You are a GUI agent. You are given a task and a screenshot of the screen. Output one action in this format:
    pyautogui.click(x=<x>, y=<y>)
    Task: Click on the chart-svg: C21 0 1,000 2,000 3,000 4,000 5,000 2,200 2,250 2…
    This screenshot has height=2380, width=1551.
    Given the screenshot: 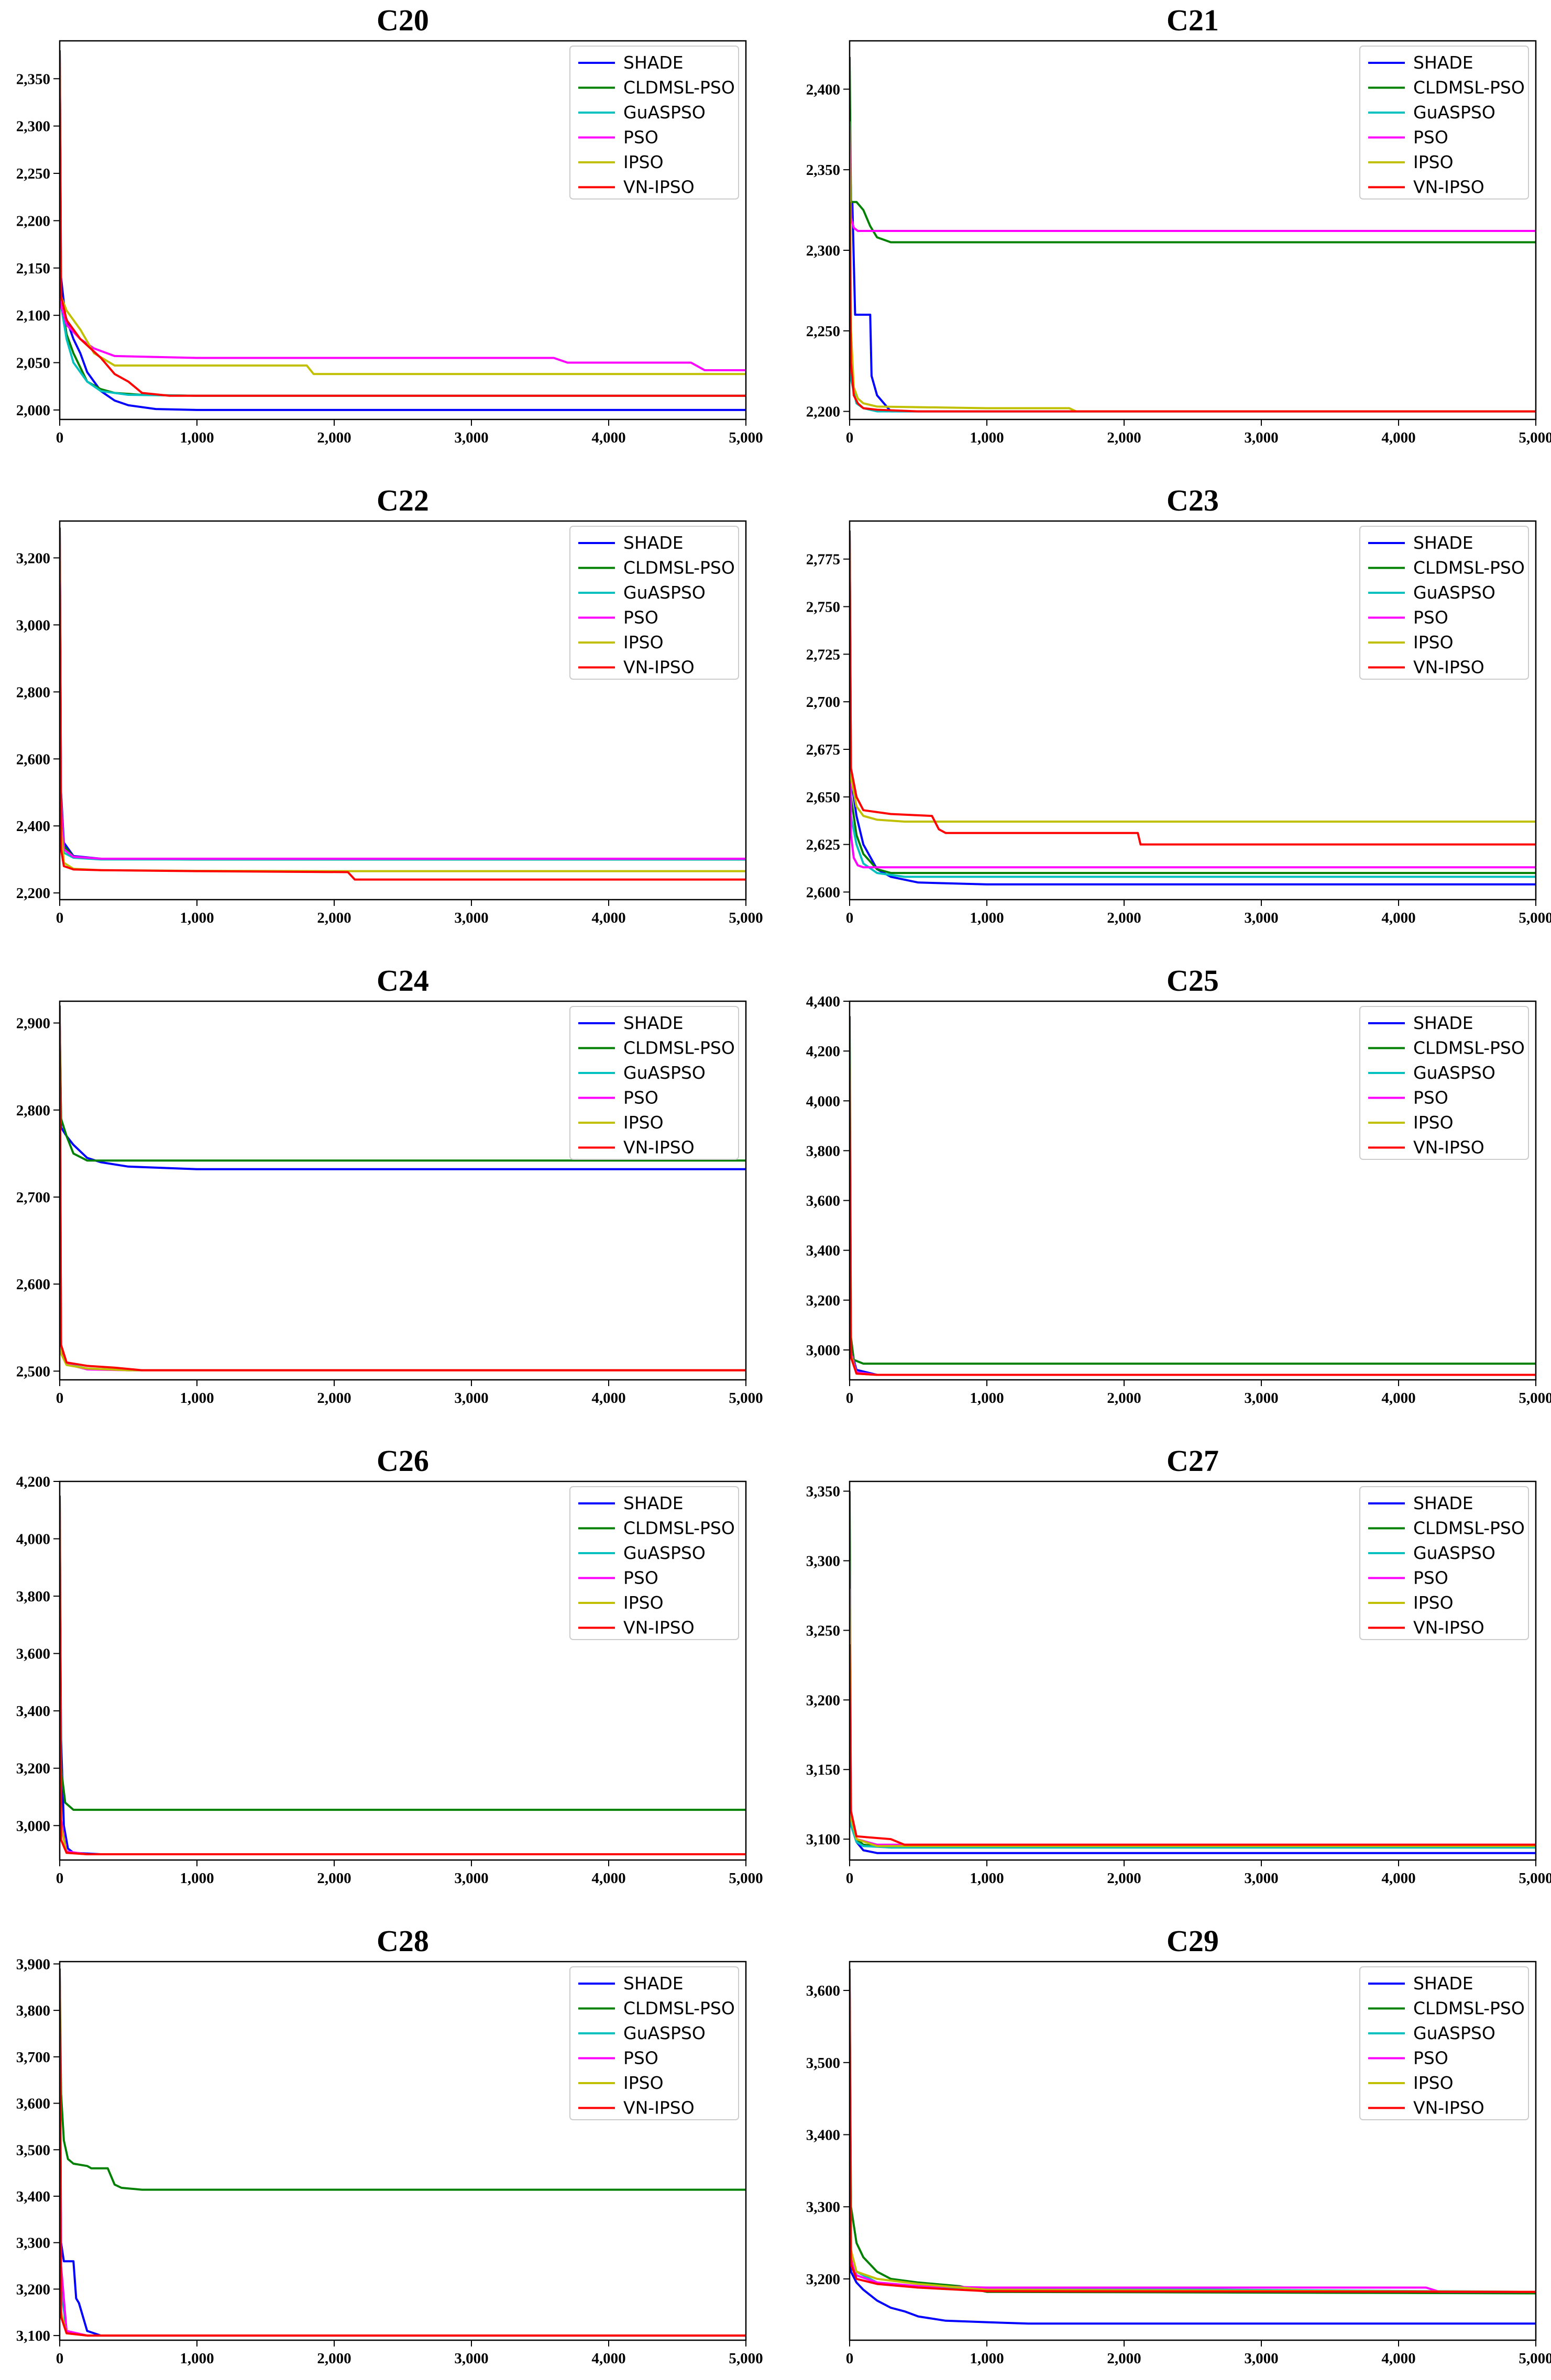 What is the action you would take?
    pyautogui.click(x=1179, y=225)
    